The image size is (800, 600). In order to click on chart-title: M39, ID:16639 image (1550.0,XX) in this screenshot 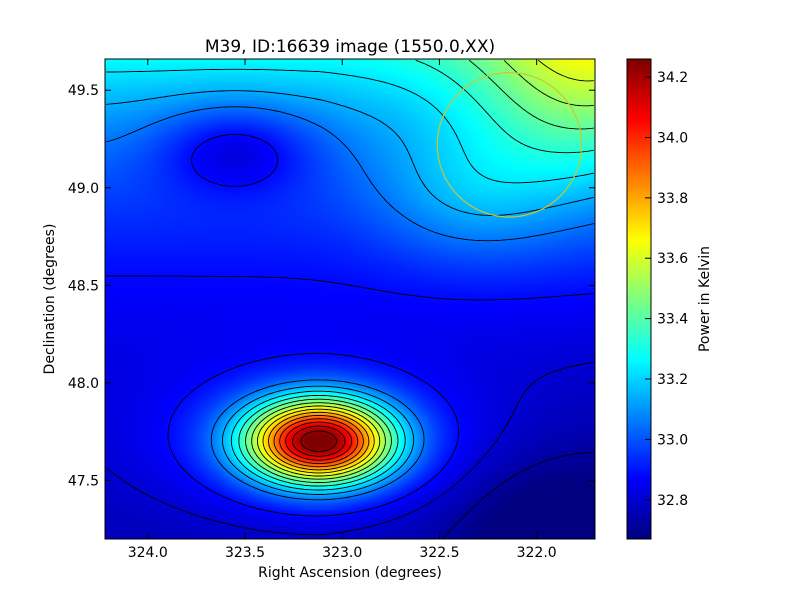, I will do `click(350, 47)`.